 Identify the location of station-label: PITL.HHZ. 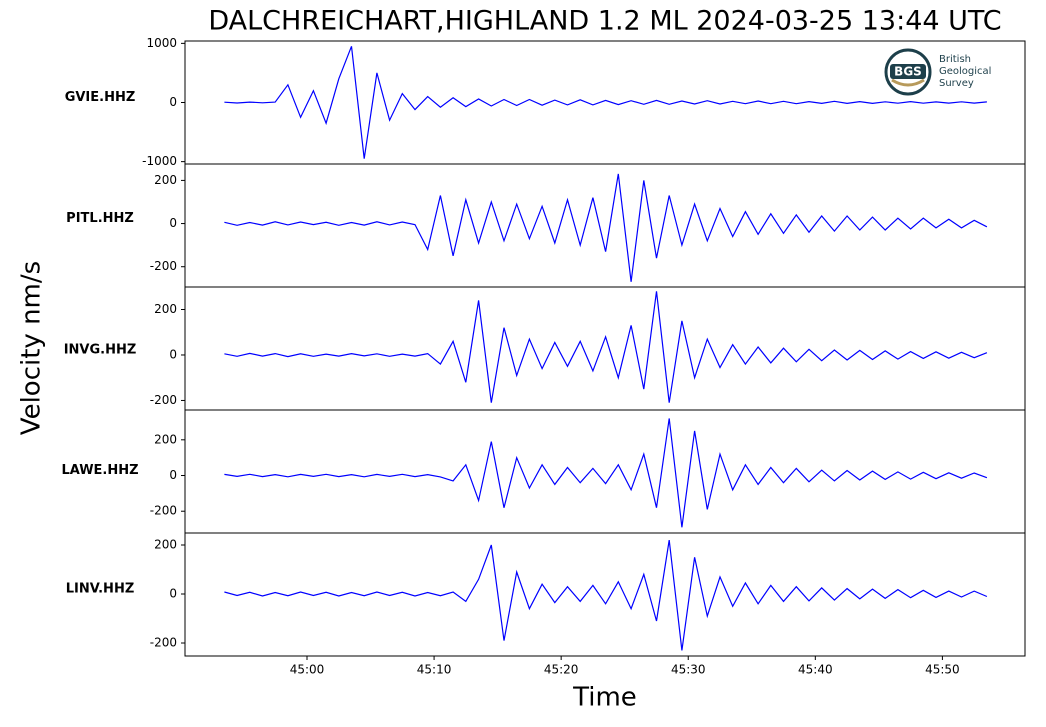
(100, 218).